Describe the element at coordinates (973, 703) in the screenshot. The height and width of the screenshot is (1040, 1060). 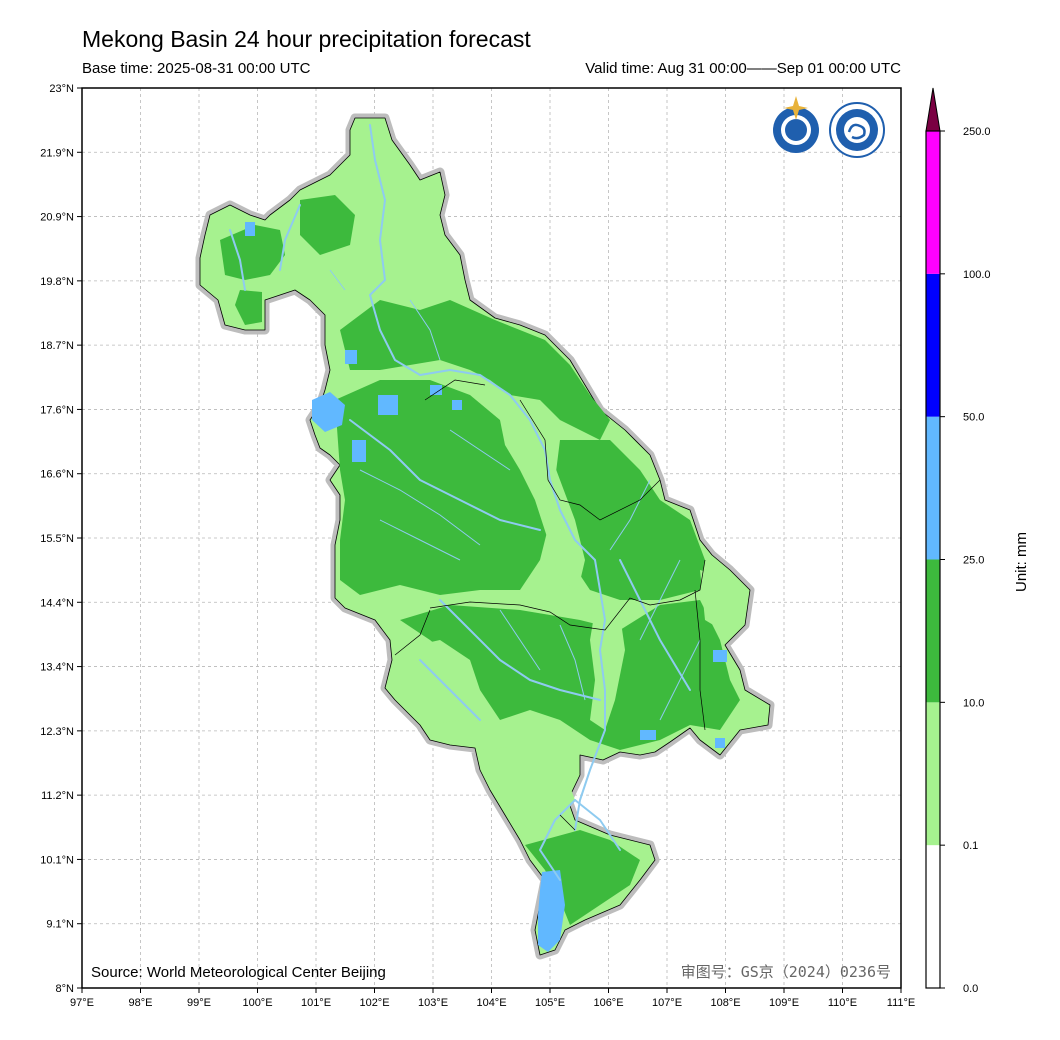
I see `colorbar-label: 10.0` at that location.